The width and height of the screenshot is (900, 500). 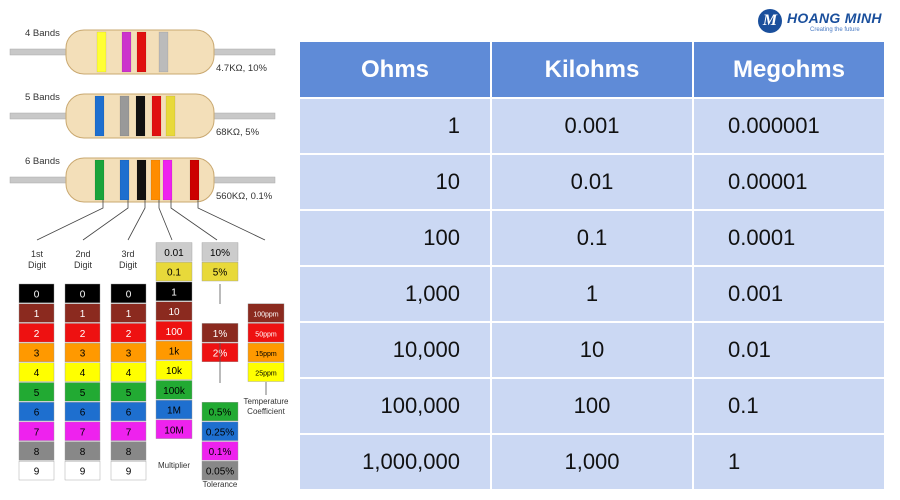 I want to click on tolerance-cell: 0.05%, so click(x=220, y=472).